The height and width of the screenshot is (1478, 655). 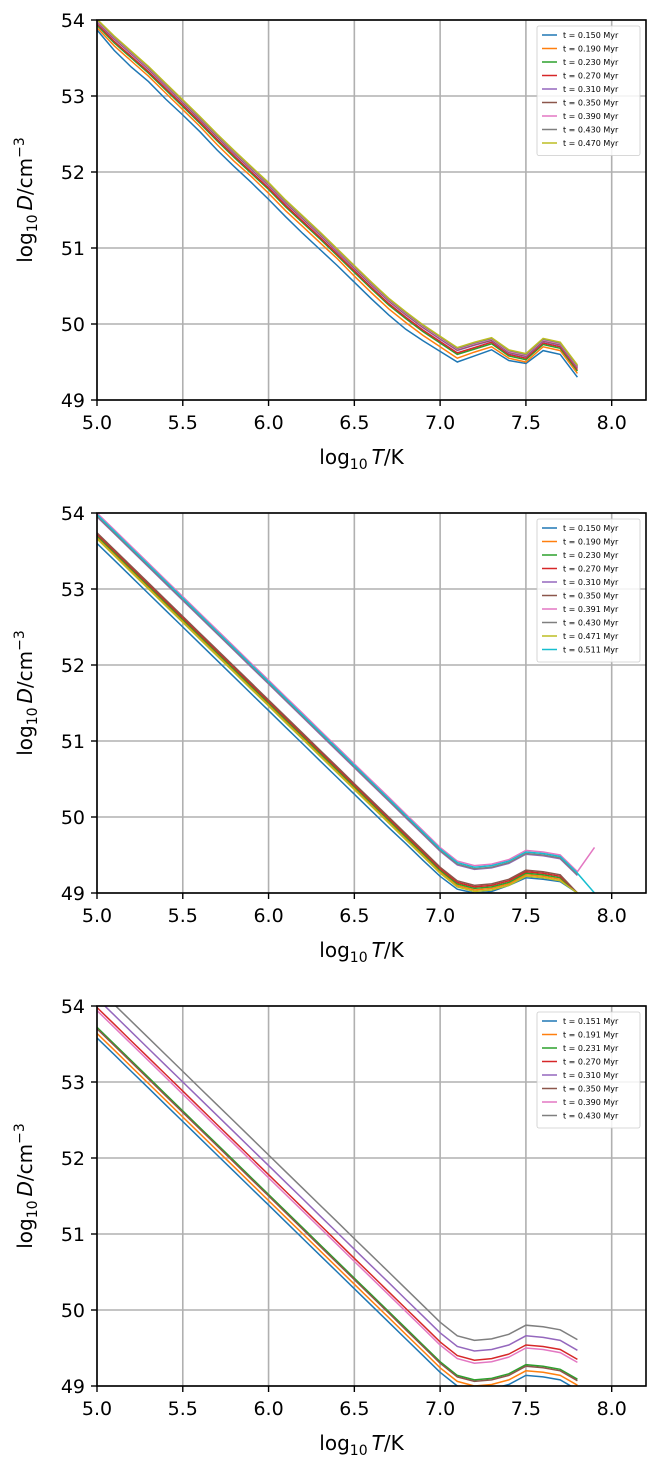 What do you see at coordinates (591, 143) in the screenshot?
I see `legend-label: t = 0.470 Myr` at bounding box center [591, 143].